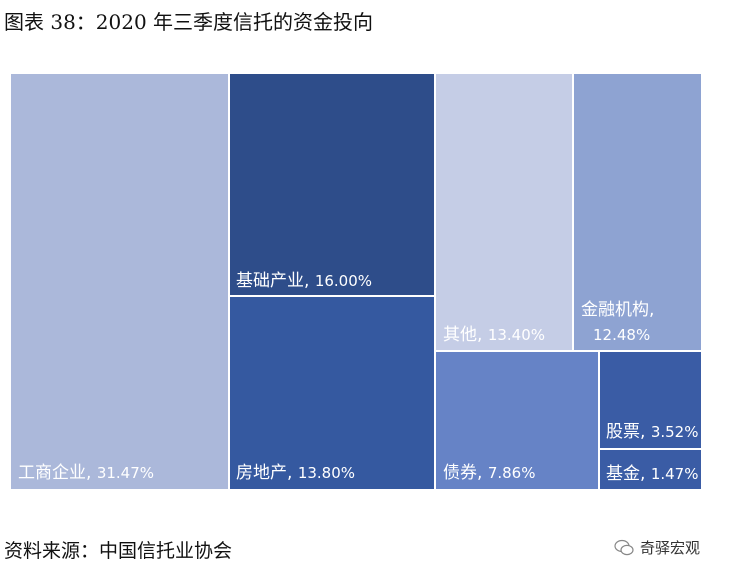  What do you see at coordinates (494, 335) in the screenshot?
I see `tile-label-3: 其他, 13.40%` at bounding box center [494, 335].